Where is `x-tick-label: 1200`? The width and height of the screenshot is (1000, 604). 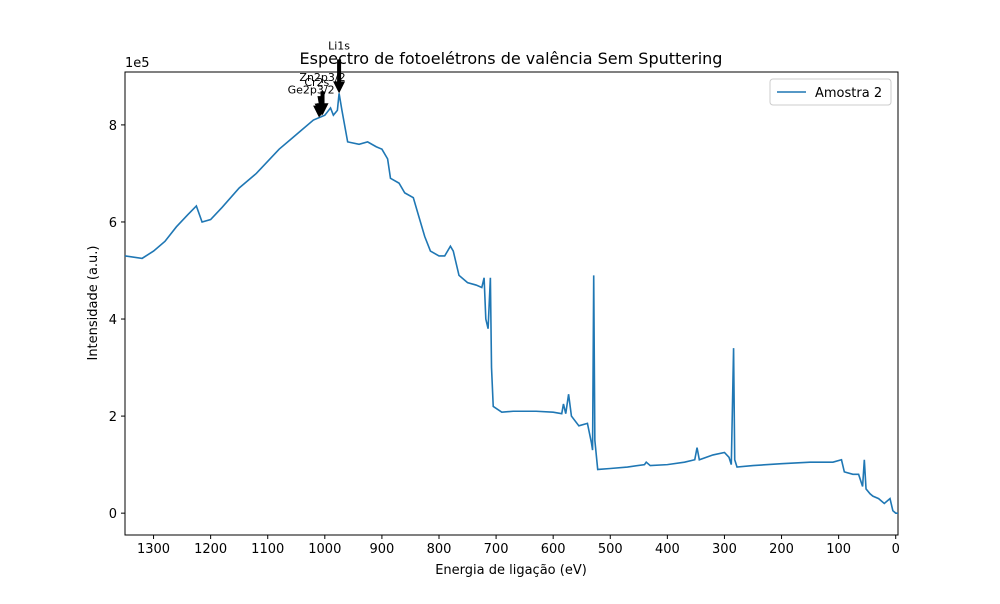
x-tick-label: 1200 is located at coordinates (210, 549).